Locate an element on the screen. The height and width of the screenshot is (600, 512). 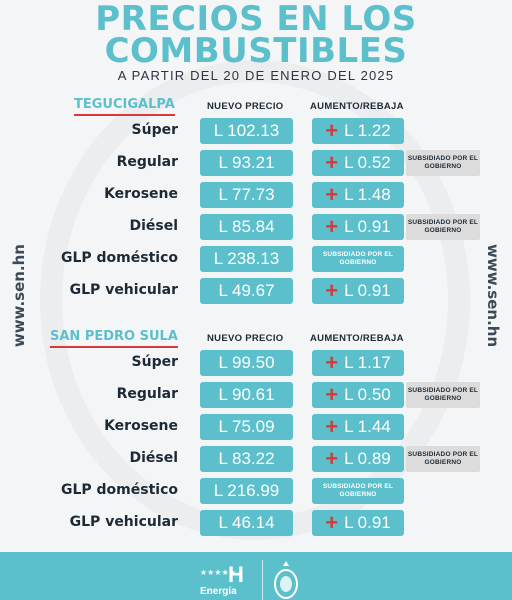
price-value: L 49.67 is located at coordinates (246, 290).